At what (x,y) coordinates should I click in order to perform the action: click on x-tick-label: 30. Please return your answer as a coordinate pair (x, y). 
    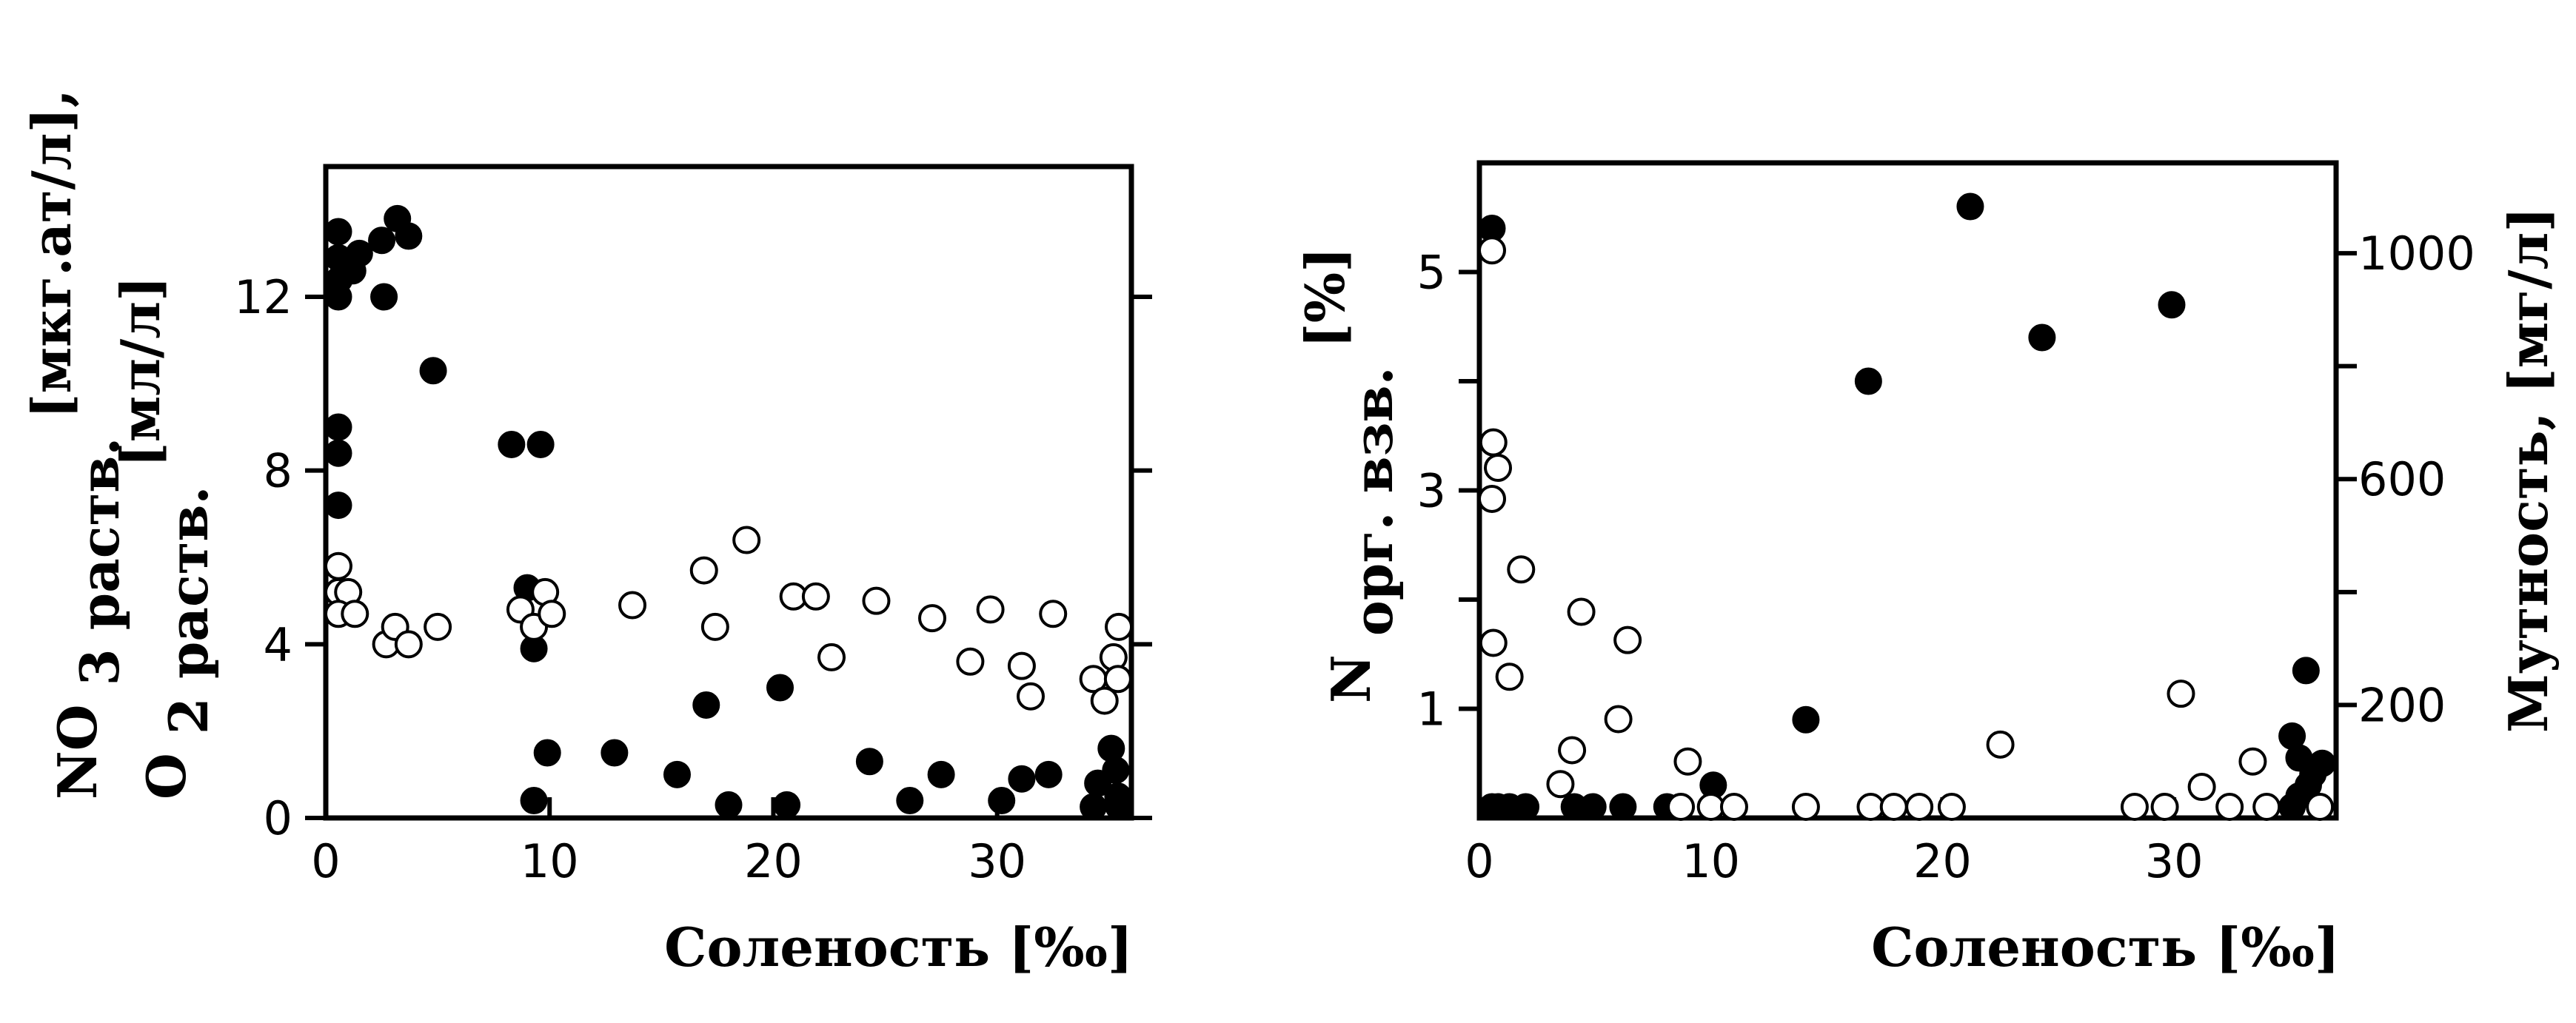
    Looking at the image, I should click on (997, 861).